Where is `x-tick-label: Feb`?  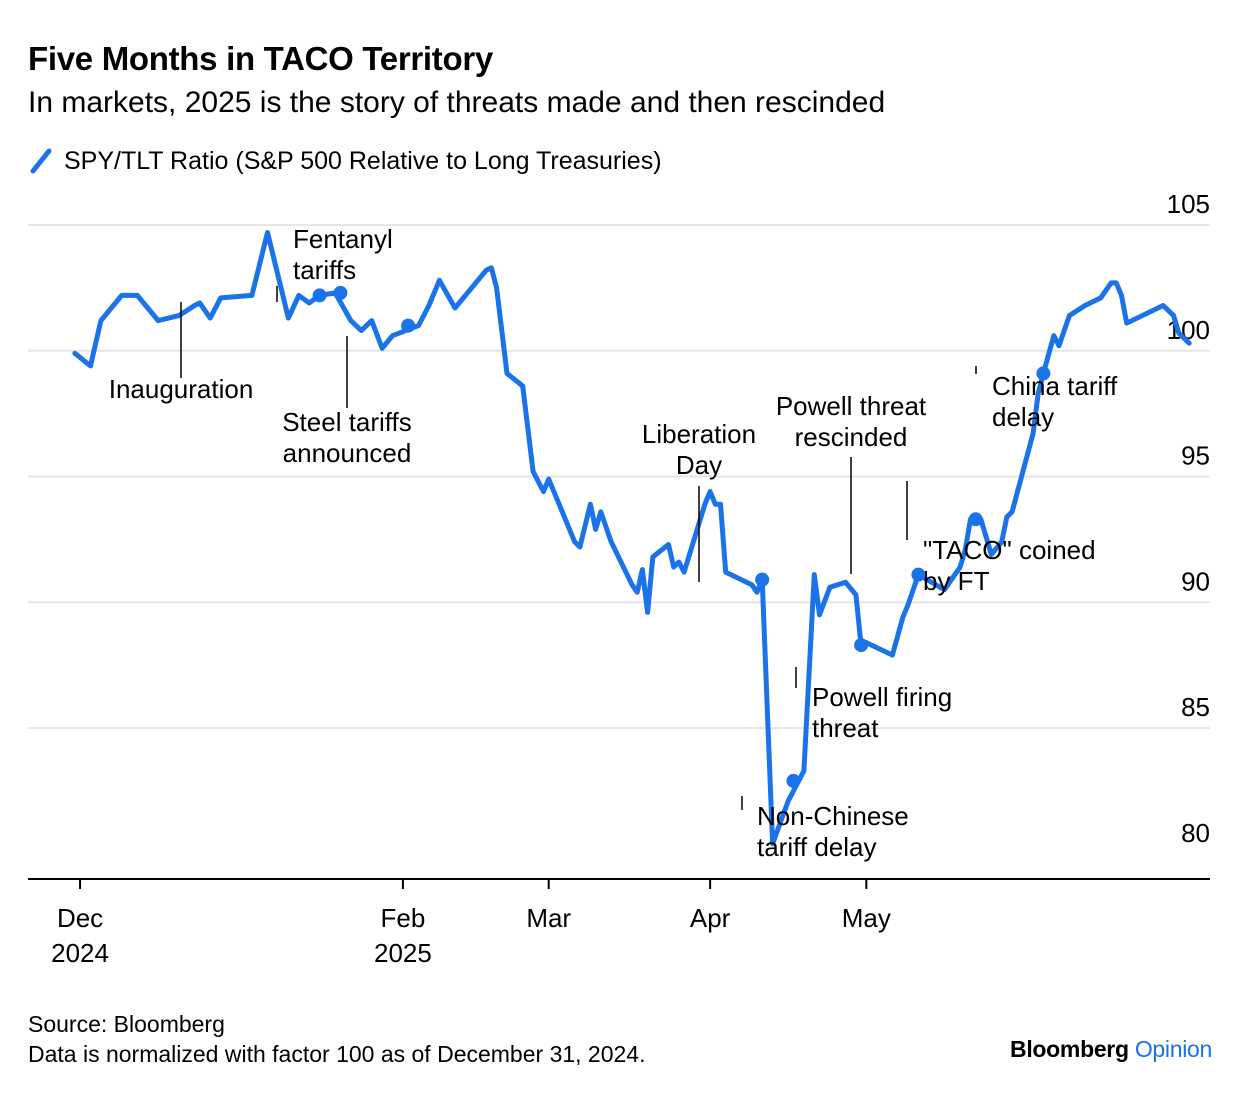 x-tick-label: Feb is located at coordinates (403, 918).